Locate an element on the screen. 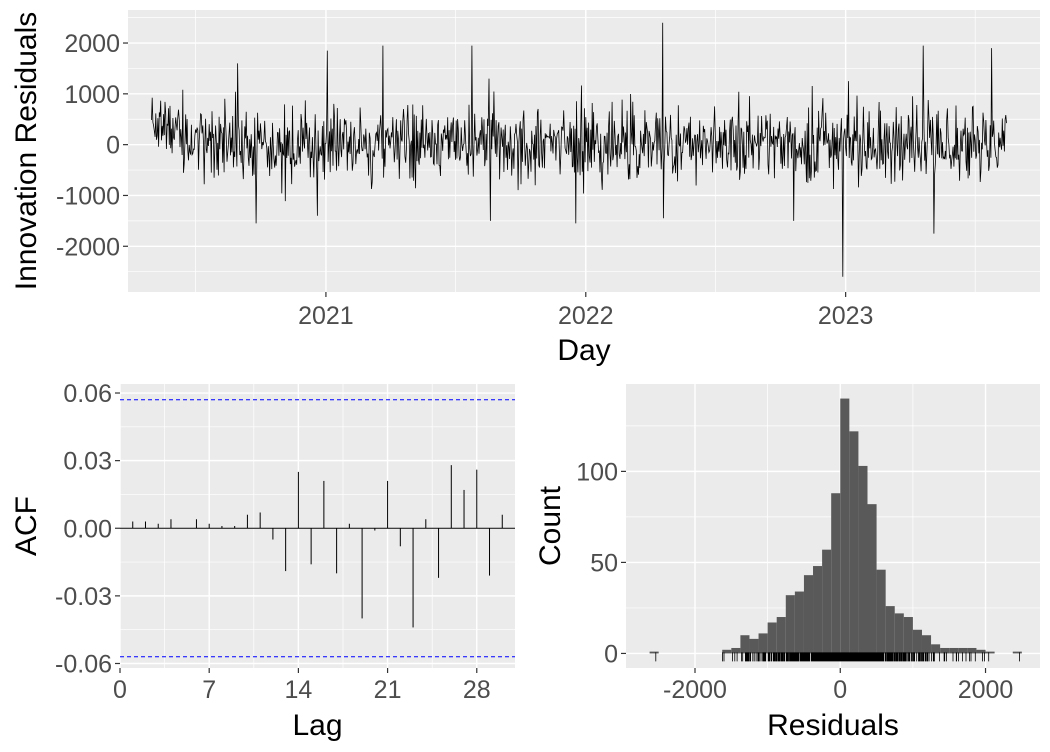  y-tick-label: 2000 is located at coordinates (92, 44).